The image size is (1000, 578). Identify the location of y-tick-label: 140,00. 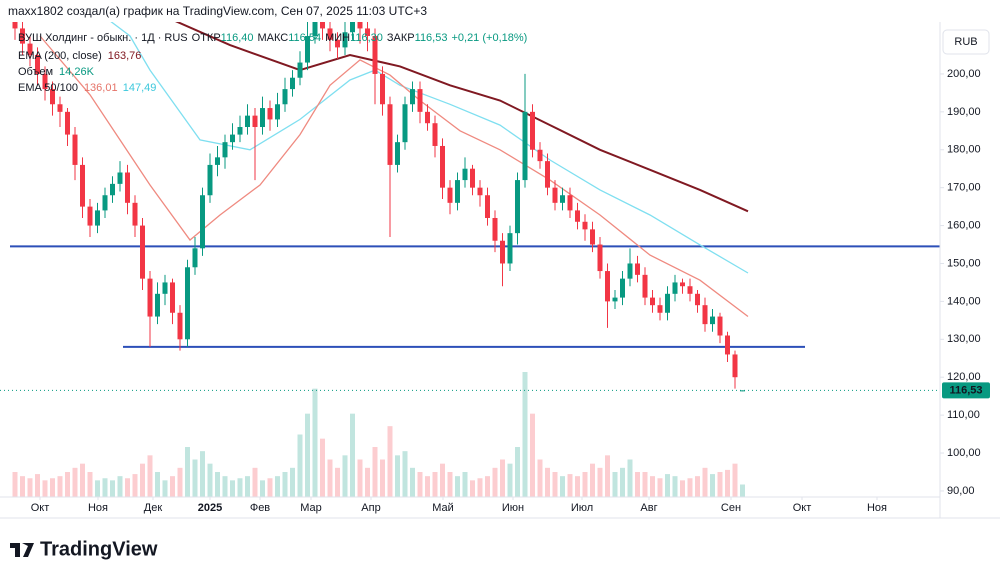
(964, 301).